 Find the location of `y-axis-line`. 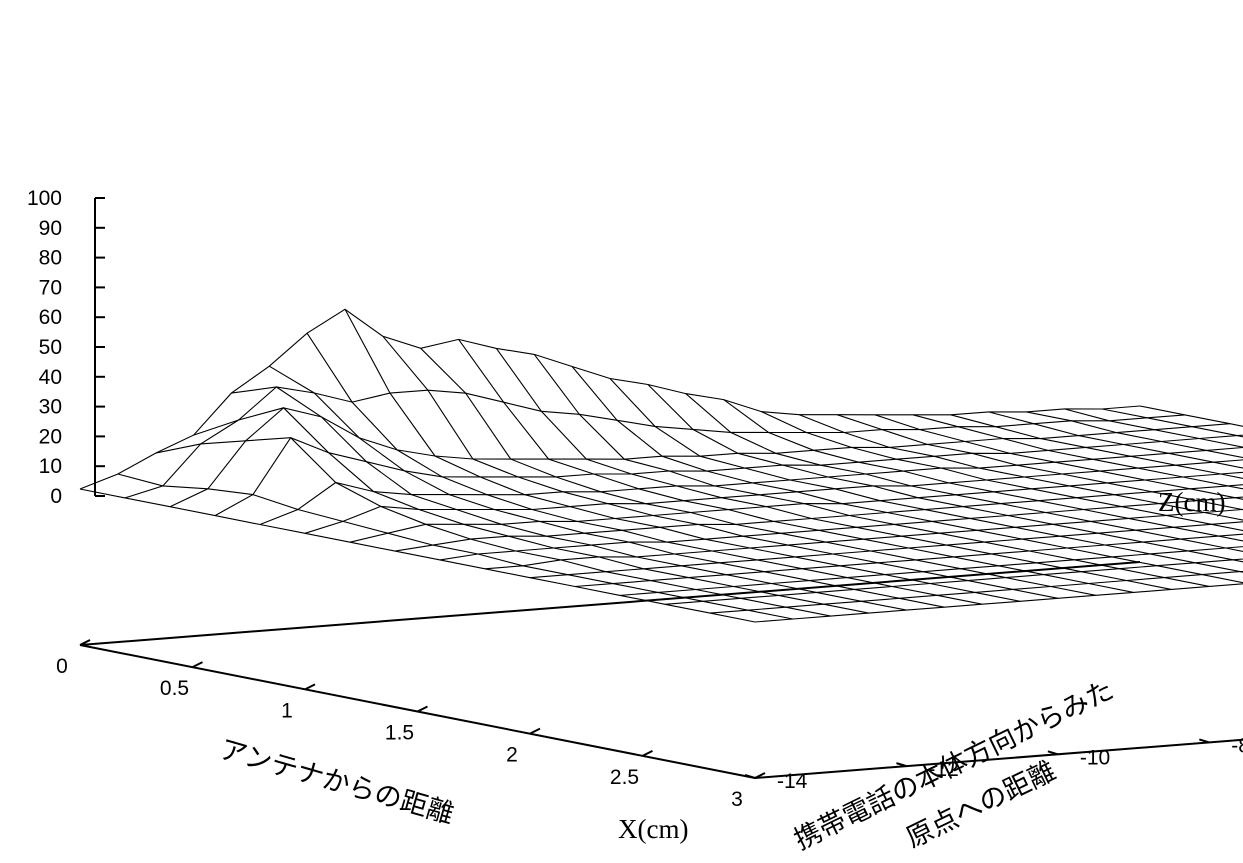

y-axis-line is located at coordinates (998, 758).